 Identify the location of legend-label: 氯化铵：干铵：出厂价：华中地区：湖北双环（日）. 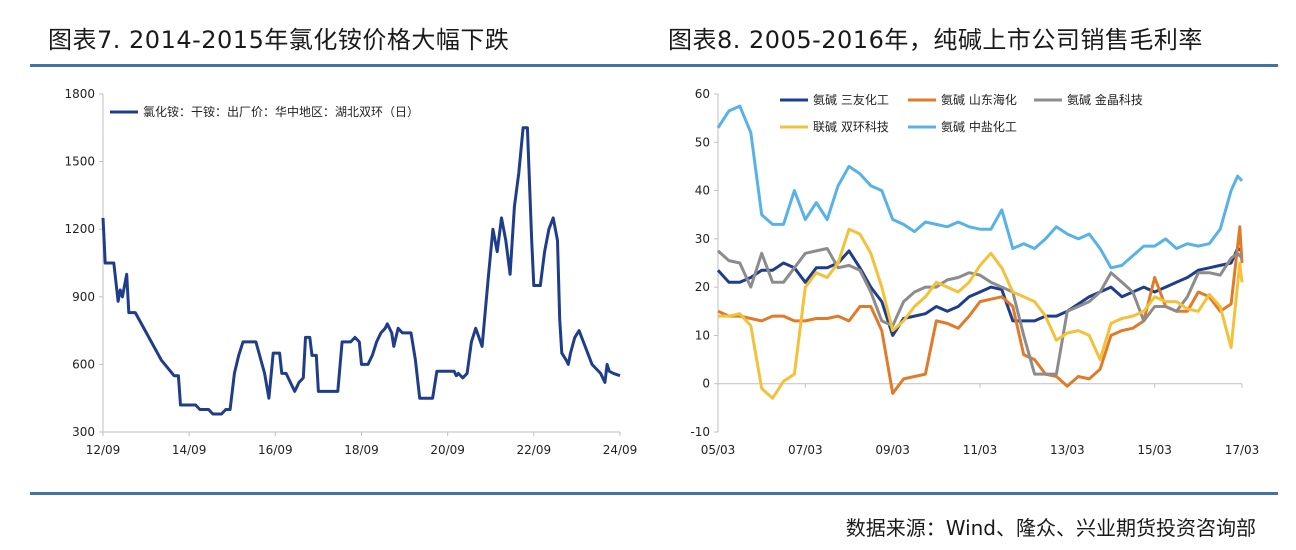
(281, 111).